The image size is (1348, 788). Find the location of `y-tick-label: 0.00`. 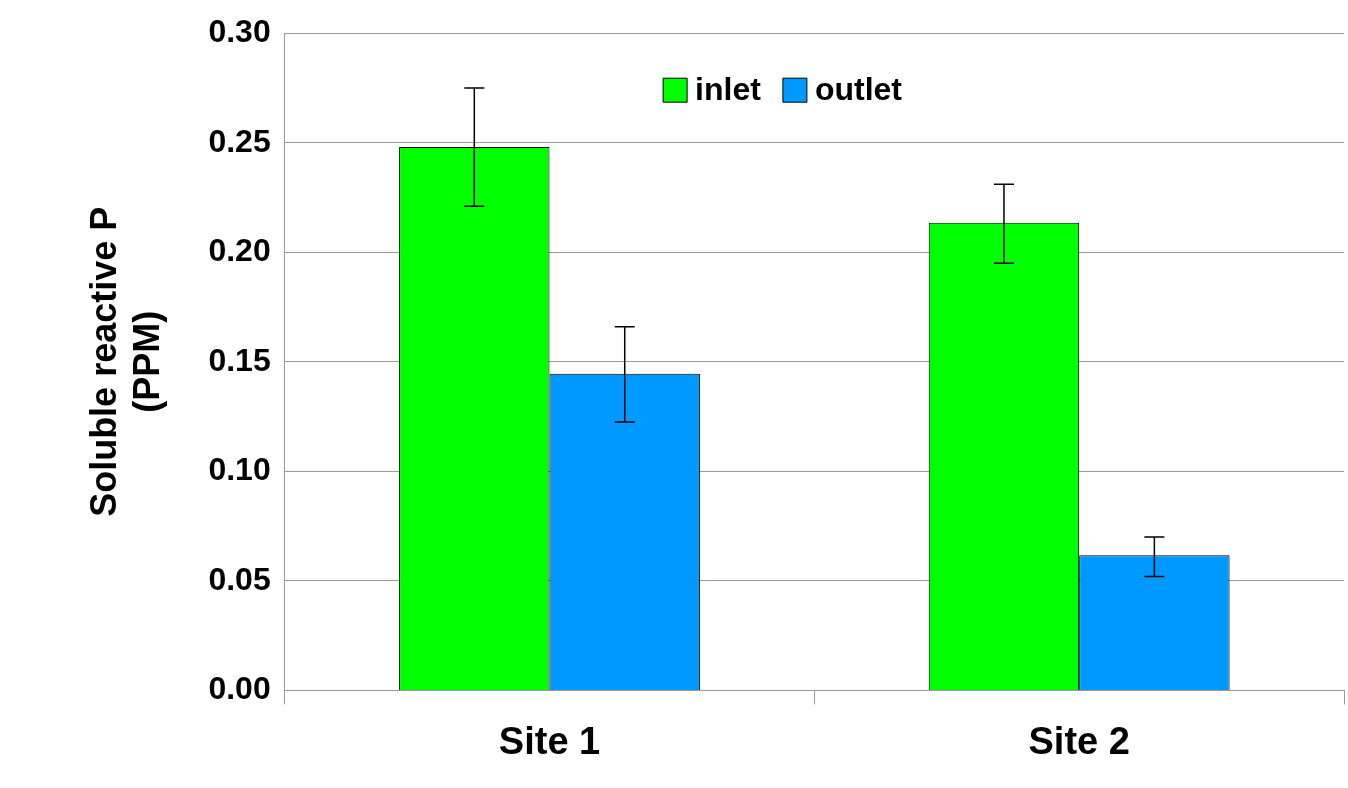

y-tick-label: 0.00 is located at coordinates (239, 688).